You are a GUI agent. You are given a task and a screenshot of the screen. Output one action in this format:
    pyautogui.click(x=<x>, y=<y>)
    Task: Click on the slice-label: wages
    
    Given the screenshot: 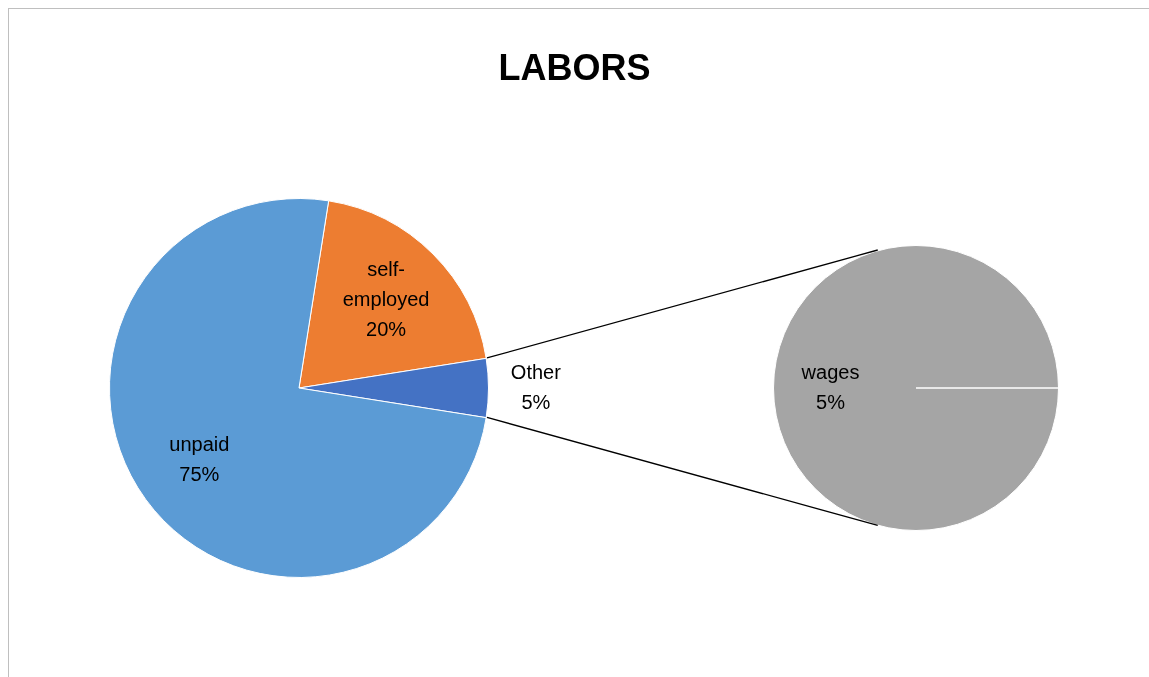 What is the action you would take?
    pyautogui.click(x=830, y=371)
    